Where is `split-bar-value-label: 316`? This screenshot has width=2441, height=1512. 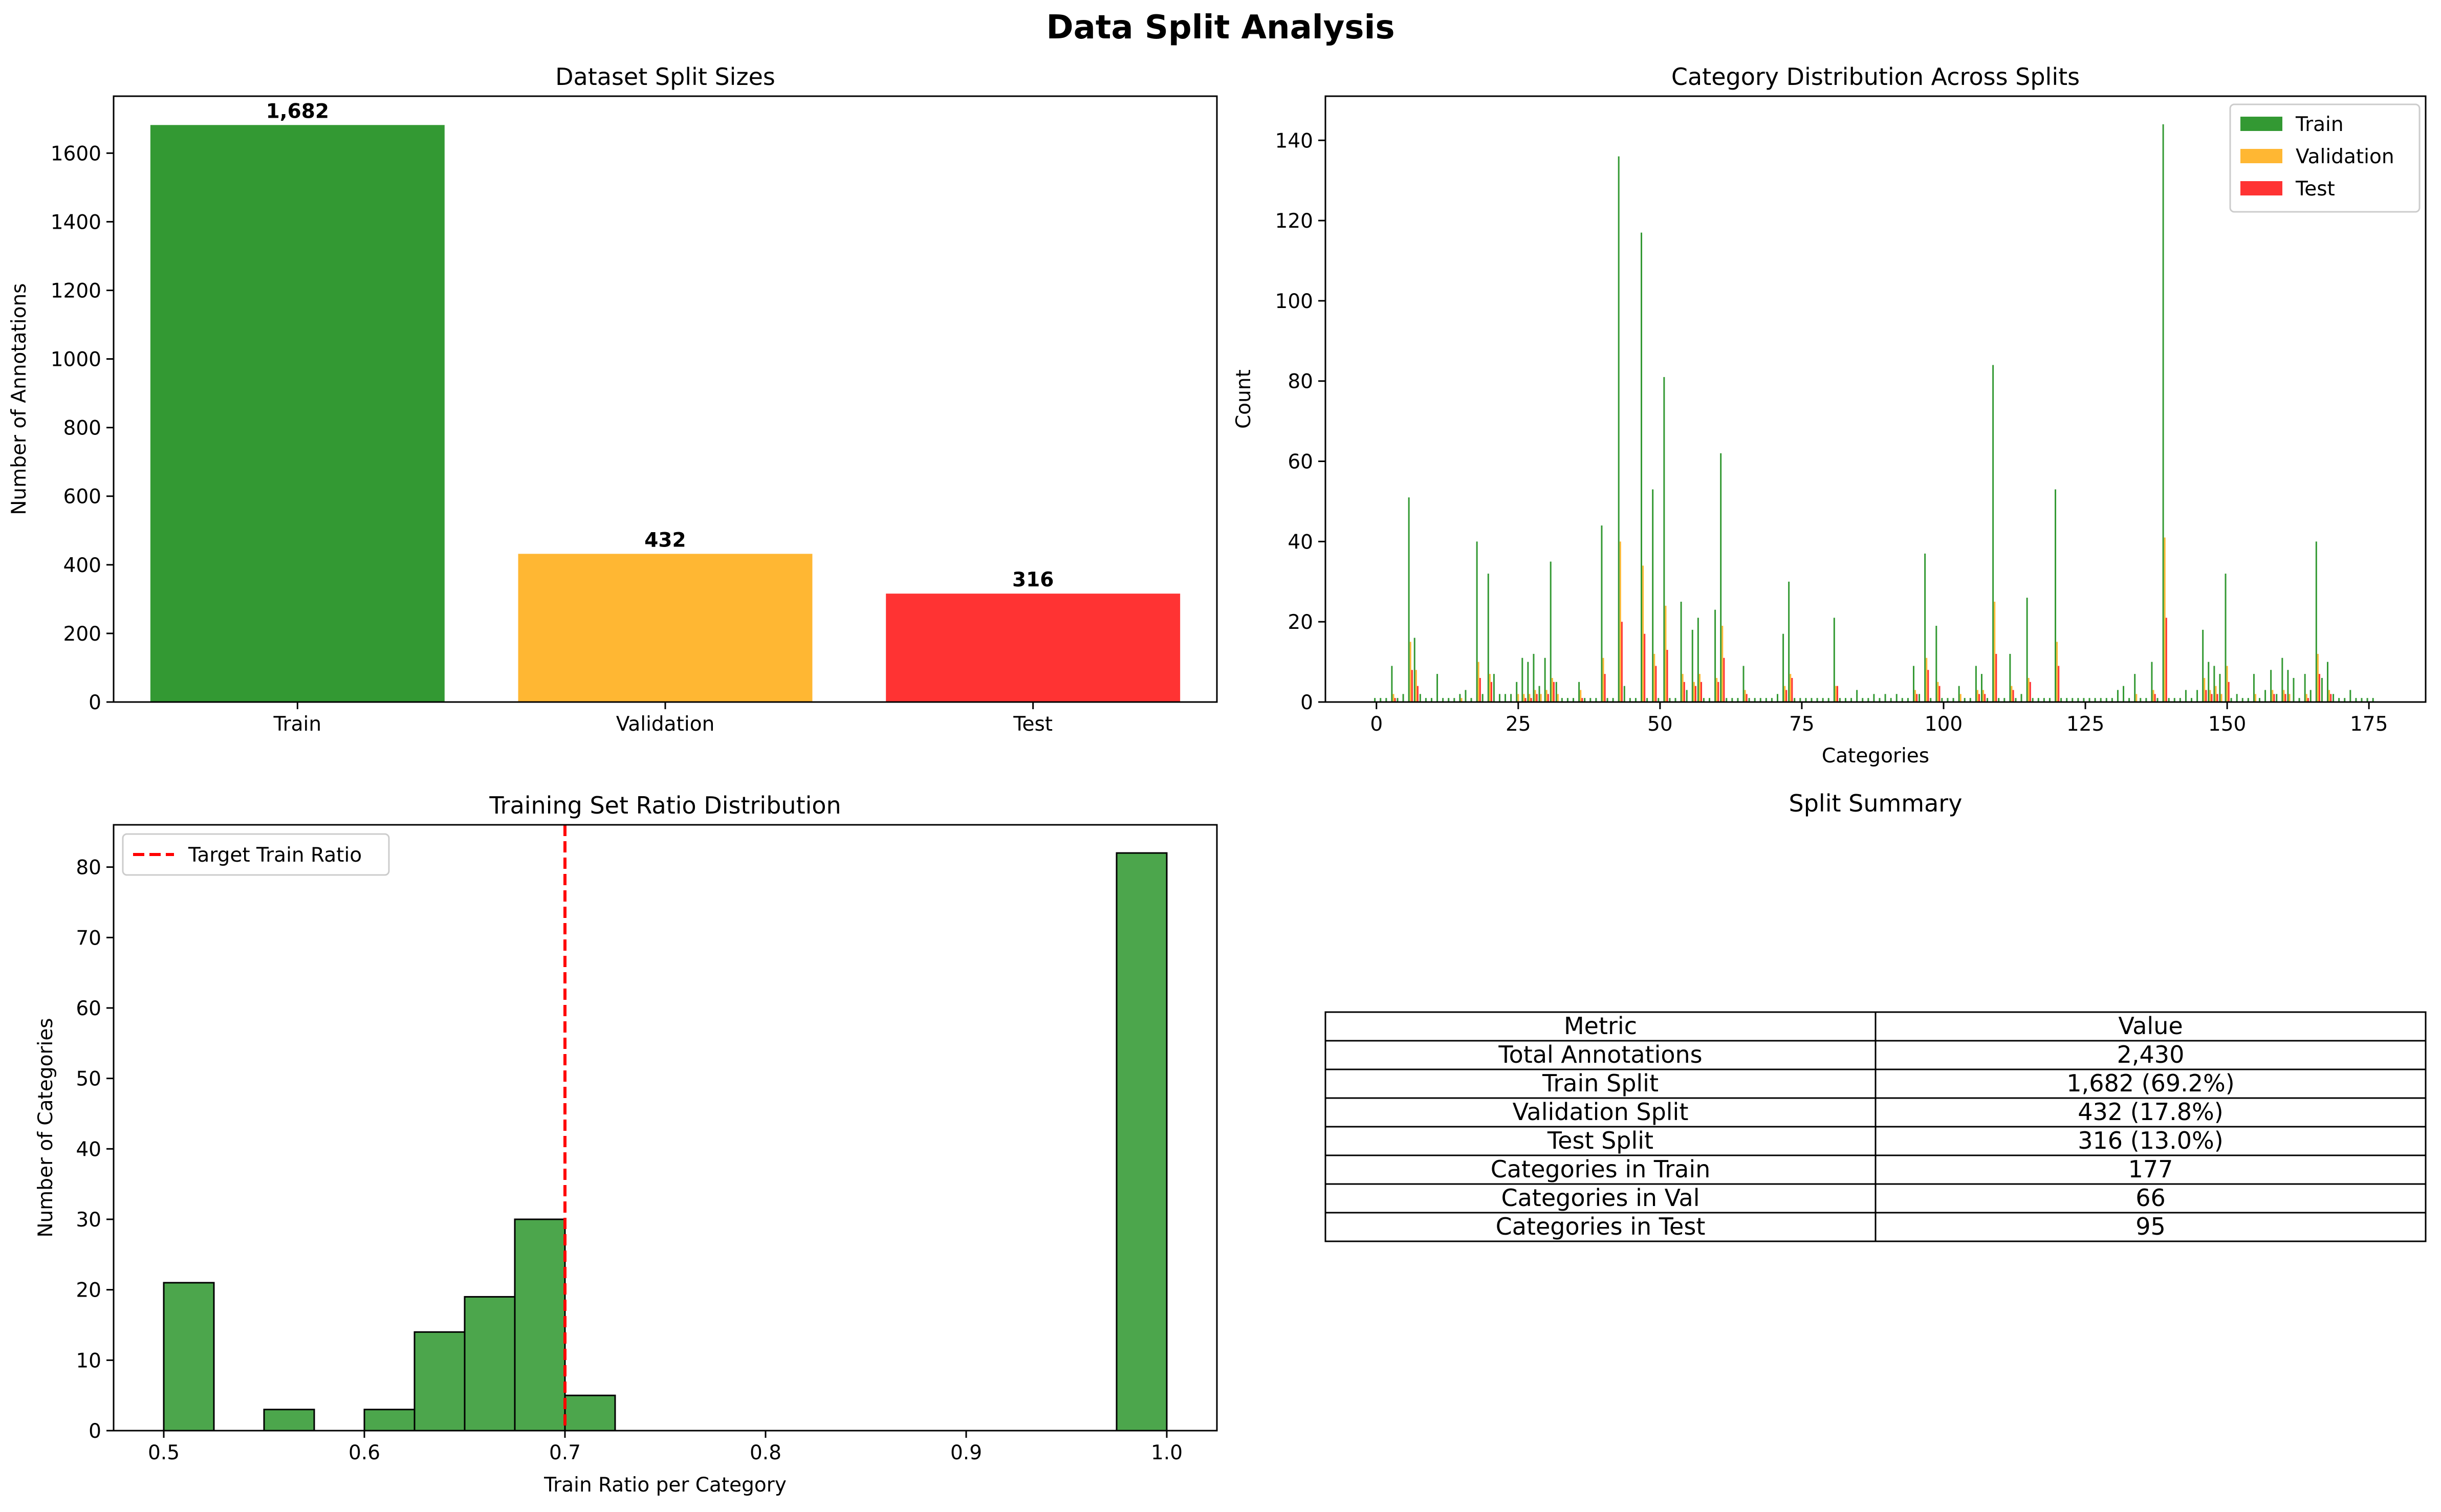 split-bar-value-label: 316 is located at coordinates (1033, 579).